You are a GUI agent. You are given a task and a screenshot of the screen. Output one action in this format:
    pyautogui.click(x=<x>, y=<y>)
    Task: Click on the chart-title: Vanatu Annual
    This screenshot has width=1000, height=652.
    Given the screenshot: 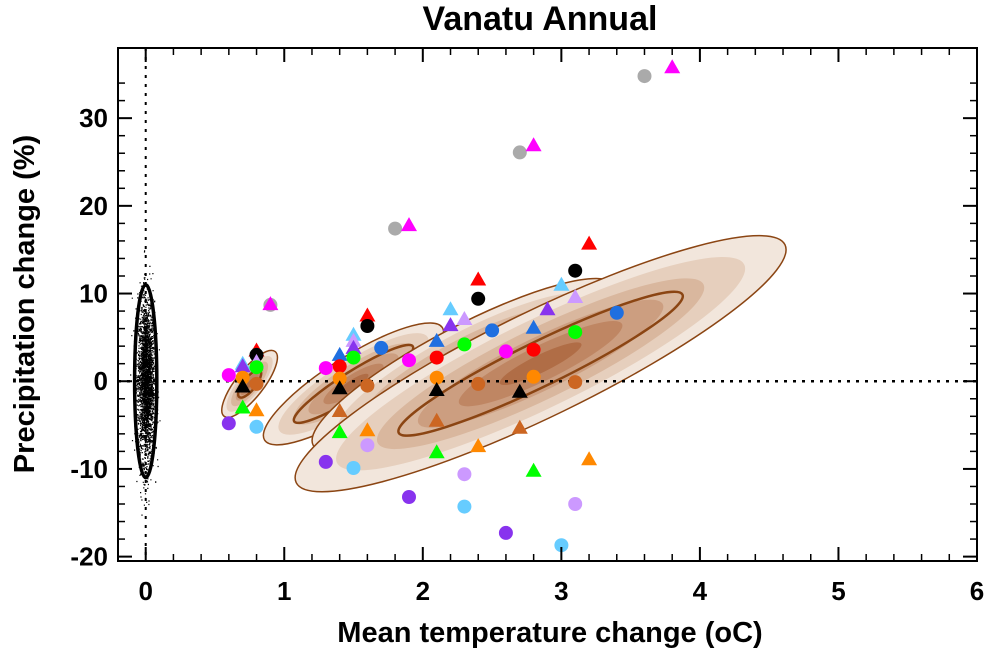 What is the action you would take?
    pyautogui.click(x=540, y=19)
    